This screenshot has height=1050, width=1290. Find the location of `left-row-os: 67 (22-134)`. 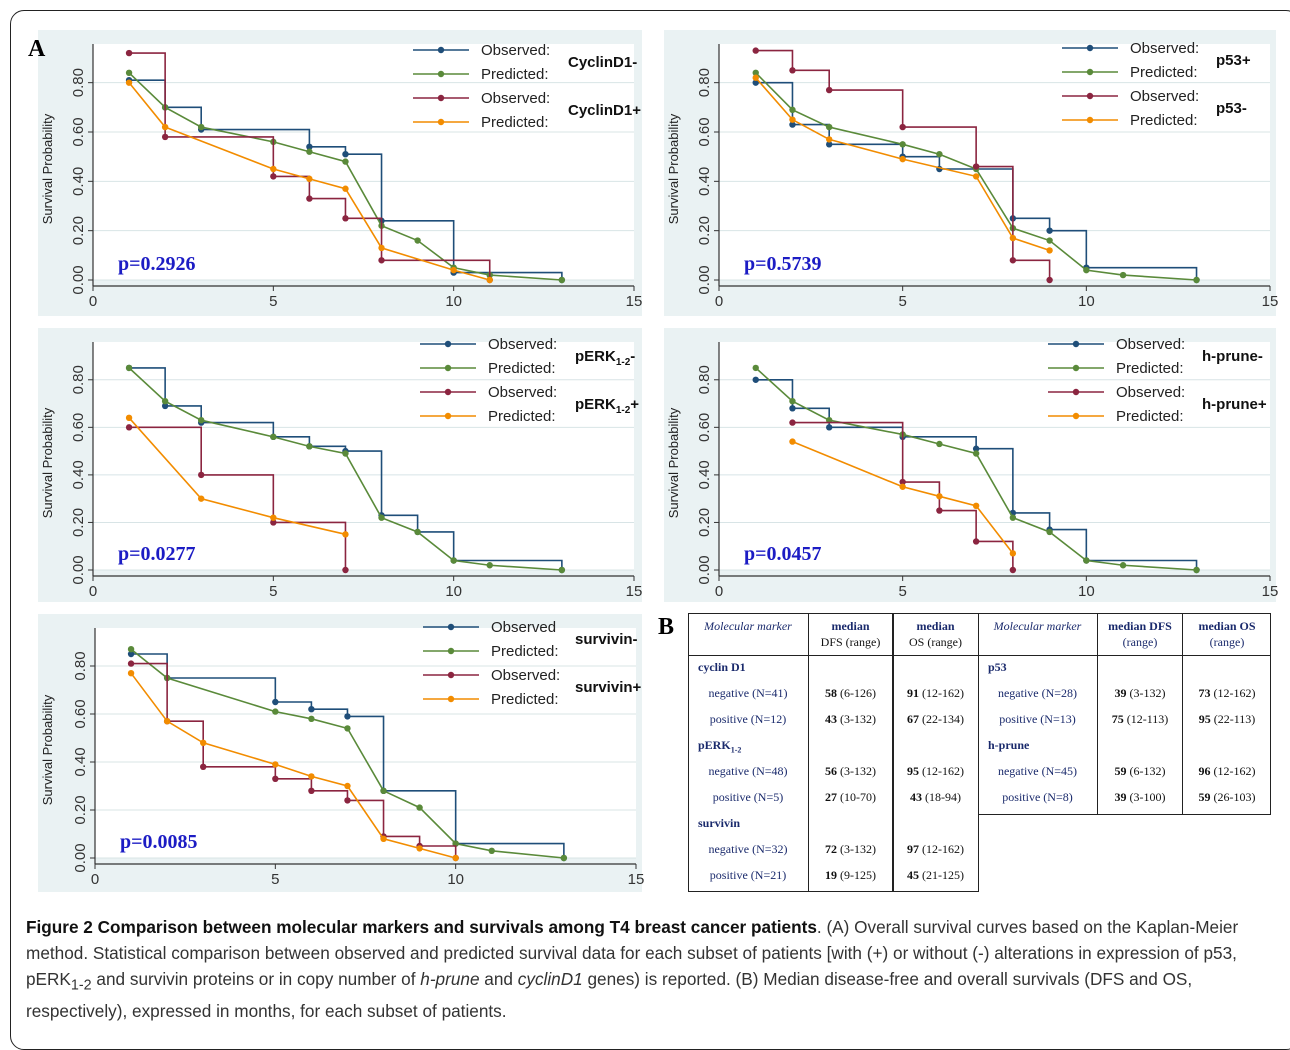

left-row-os: 67 (22-134) is located at coordinates (935, 719).